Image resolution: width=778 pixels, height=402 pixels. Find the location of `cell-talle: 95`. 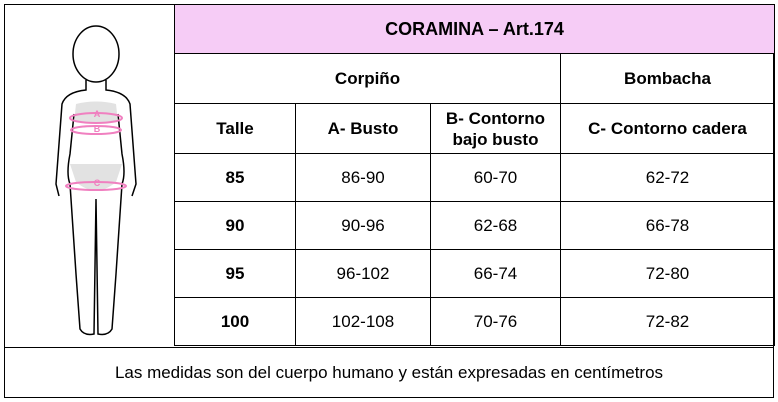

cell-talle: 95 is located at coordinates (235, 273).